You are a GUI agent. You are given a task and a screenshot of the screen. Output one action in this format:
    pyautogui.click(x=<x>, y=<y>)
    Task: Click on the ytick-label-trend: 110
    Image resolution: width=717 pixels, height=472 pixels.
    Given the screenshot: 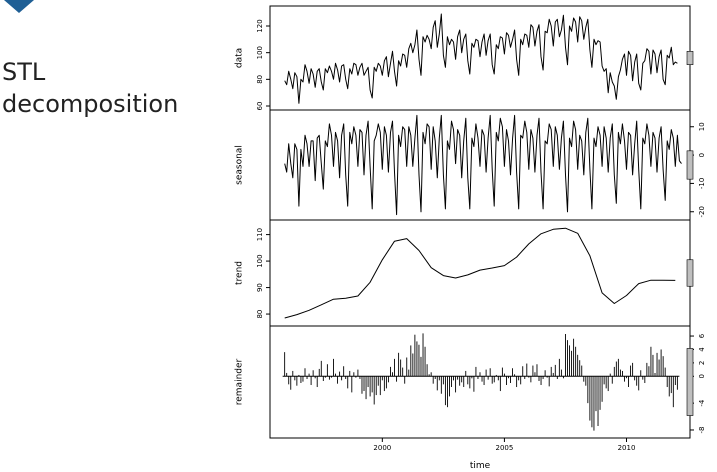 What is the action you would take?
    pyautogui.click(x=260, y=234)
    